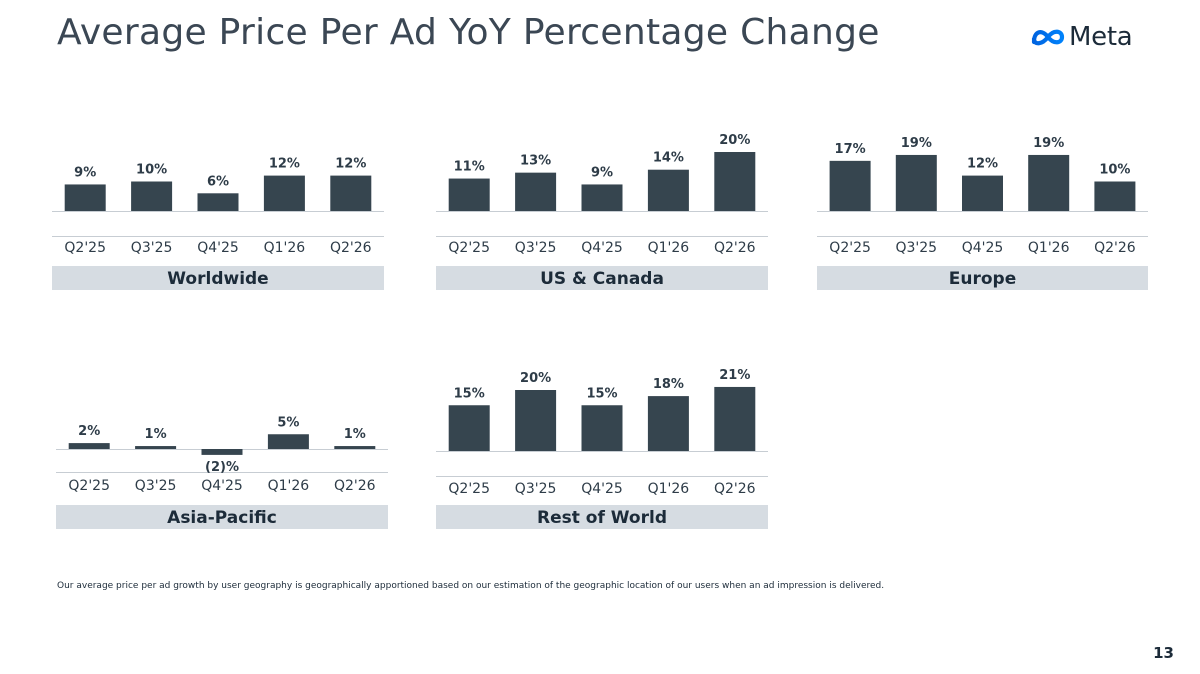 The width and height of the screenshot is (1200, 674). Describe the element at coordinates (85, 172) in the screenshot. I see `data-label-worldwide-0: 9%` at that location.